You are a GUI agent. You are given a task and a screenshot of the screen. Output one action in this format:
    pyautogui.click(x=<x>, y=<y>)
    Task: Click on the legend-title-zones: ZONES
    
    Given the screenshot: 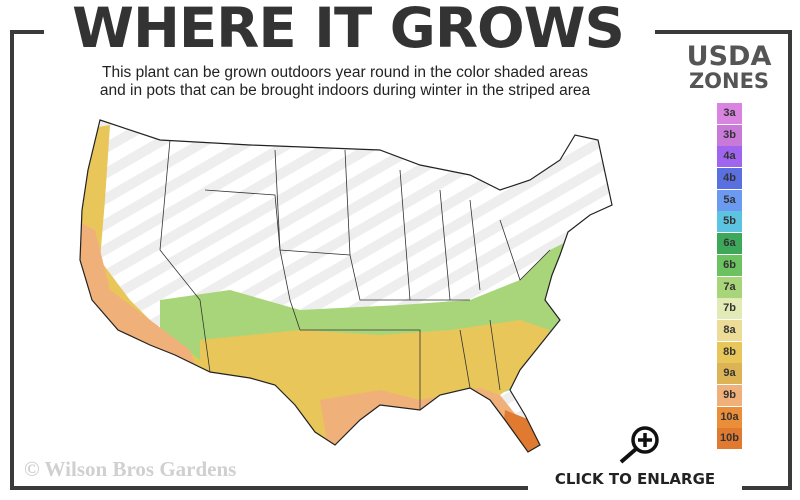 What is the action you would take?
    pyautogui.click(x=729, y=81)
    